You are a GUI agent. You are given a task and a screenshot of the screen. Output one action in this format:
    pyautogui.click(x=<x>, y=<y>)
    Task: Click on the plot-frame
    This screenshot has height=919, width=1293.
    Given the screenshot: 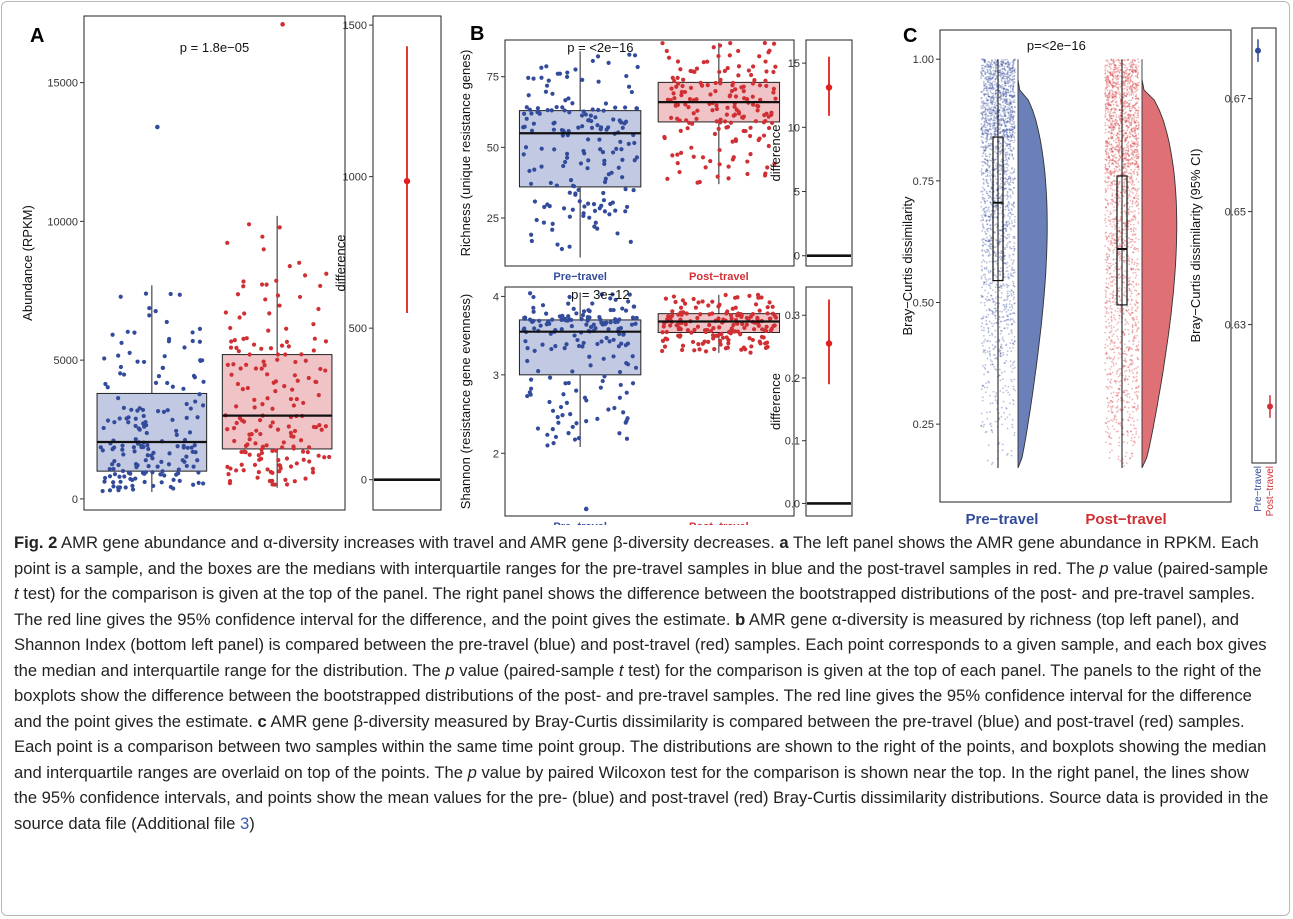 What is the action you would take?
    pyautogui.click(x=829, y=153)
    